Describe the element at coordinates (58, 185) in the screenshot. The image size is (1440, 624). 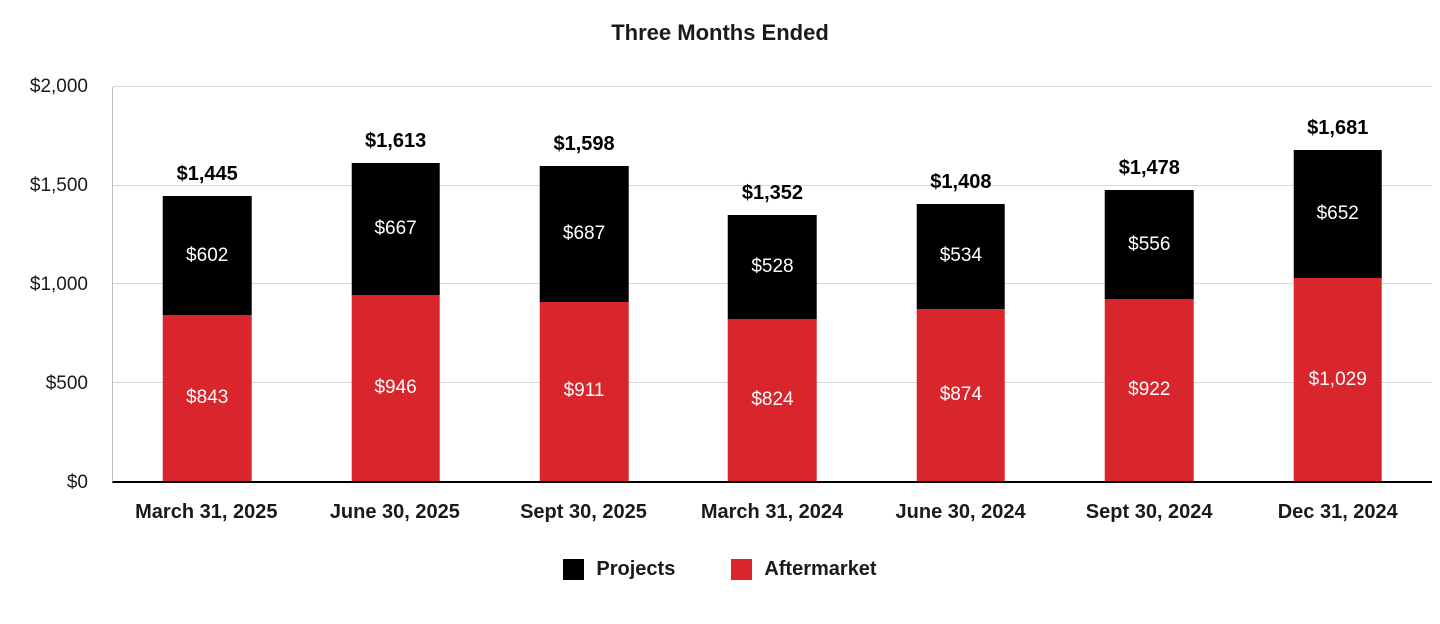
I see `y-axis-tick-label: $1,500` at that location.